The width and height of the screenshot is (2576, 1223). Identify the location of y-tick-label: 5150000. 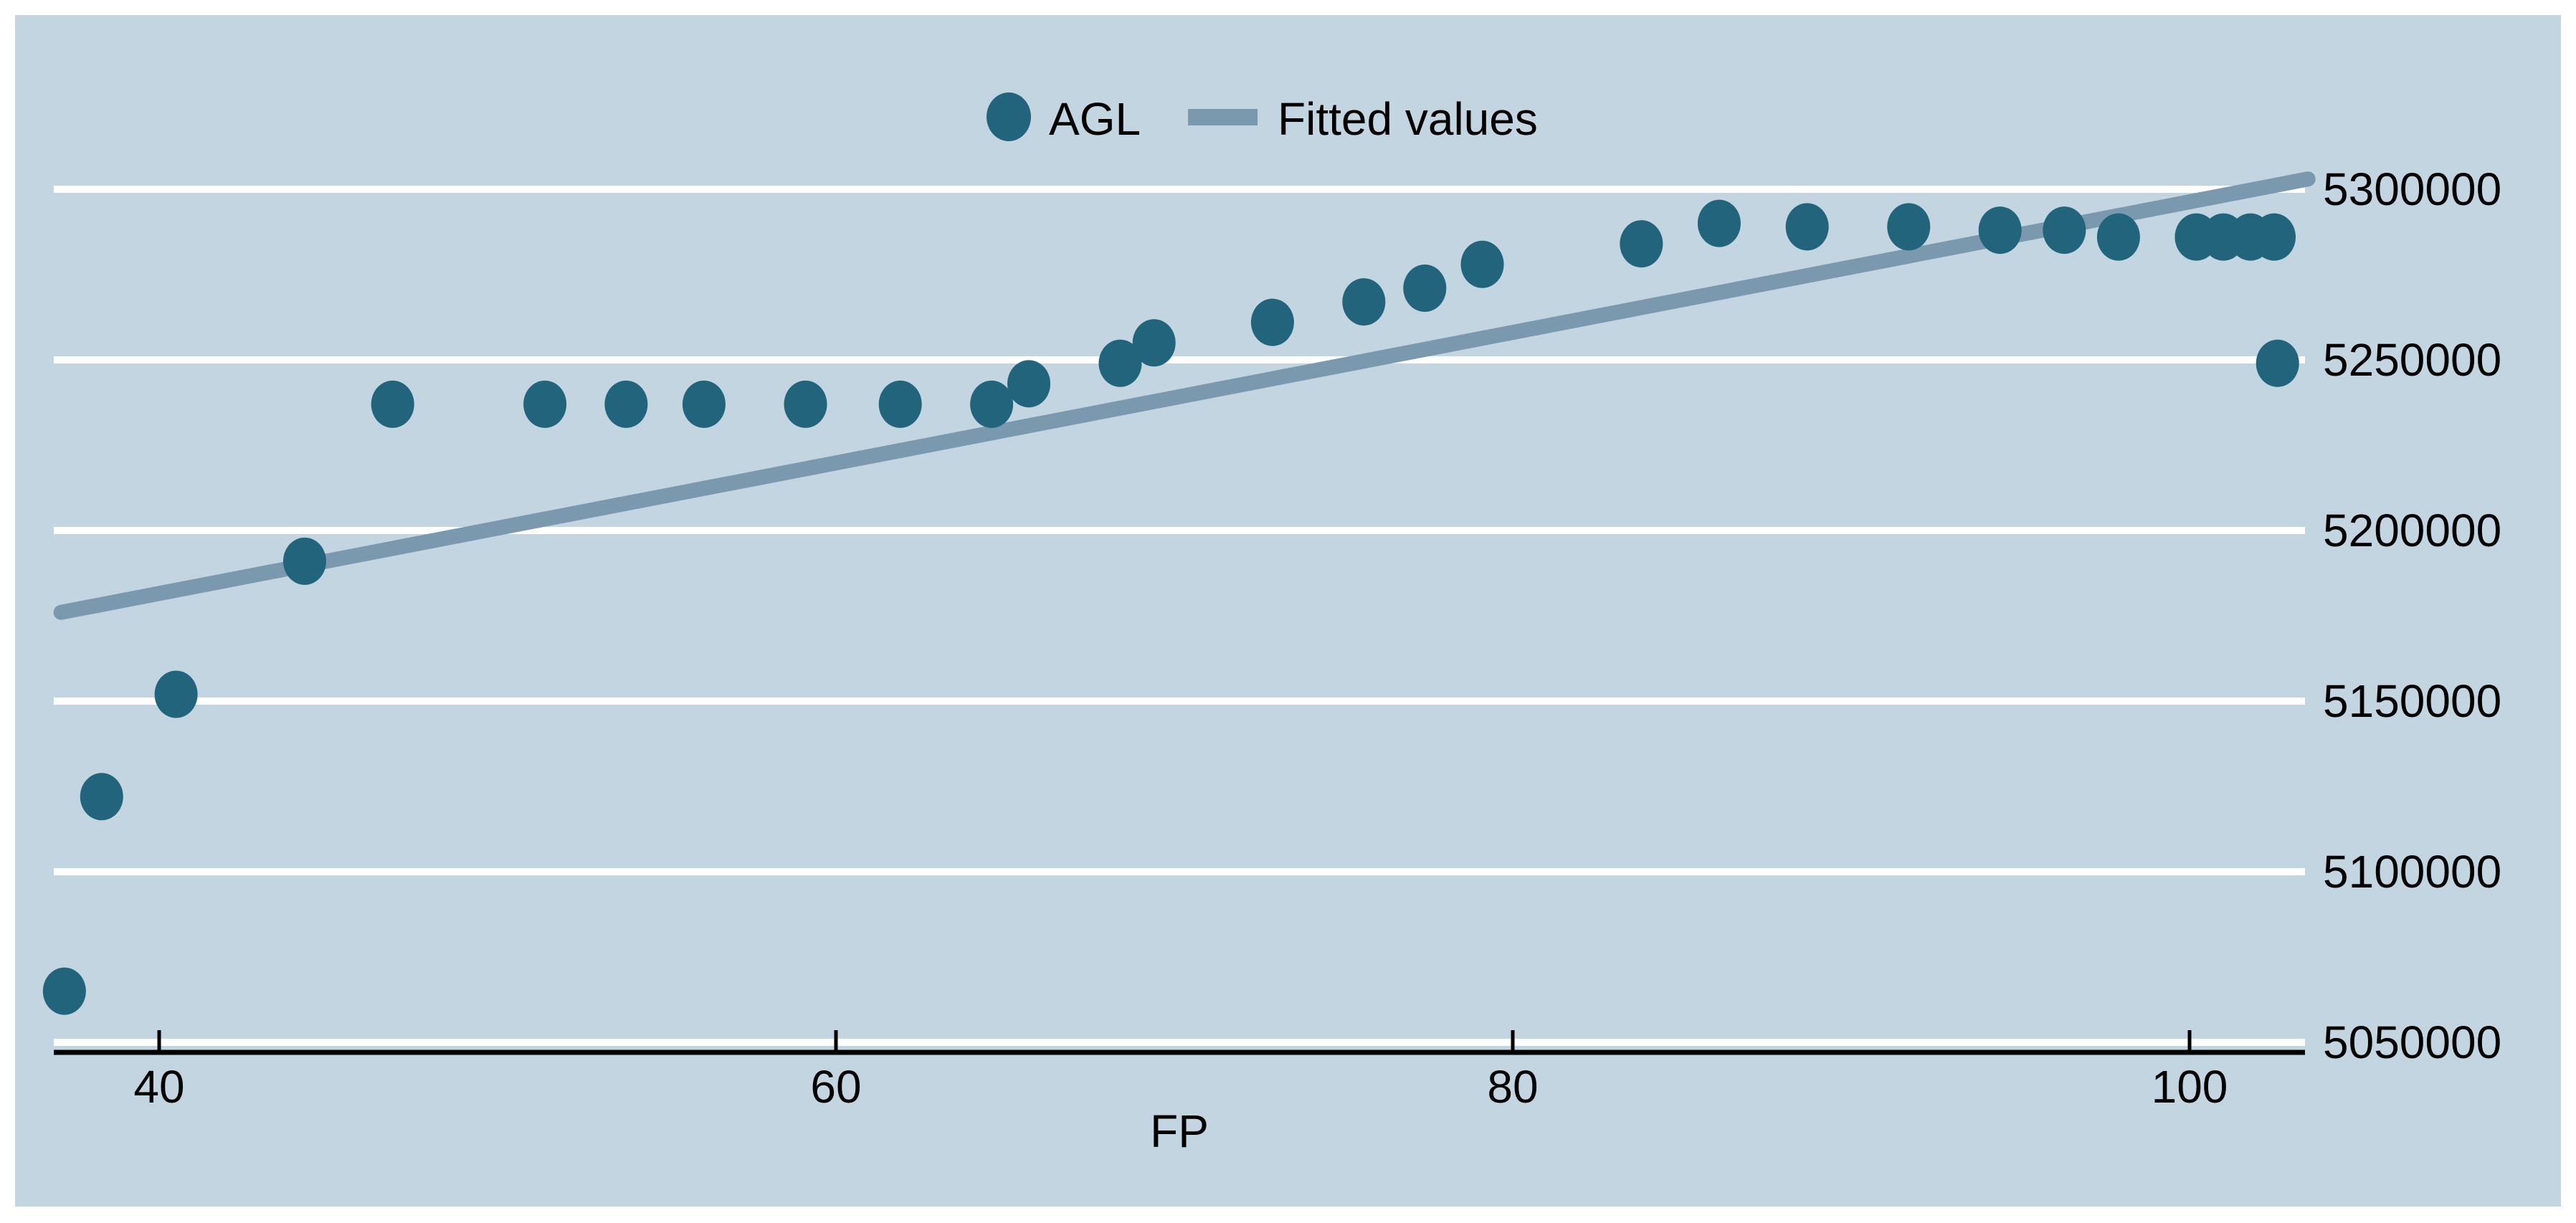
(2412, 701).